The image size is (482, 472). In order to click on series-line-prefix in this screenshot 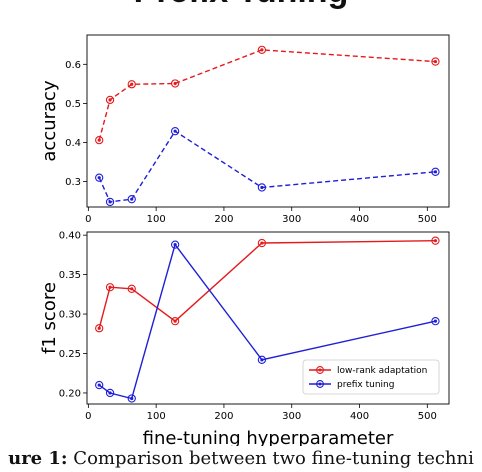, I will do `click(267, 166)`.